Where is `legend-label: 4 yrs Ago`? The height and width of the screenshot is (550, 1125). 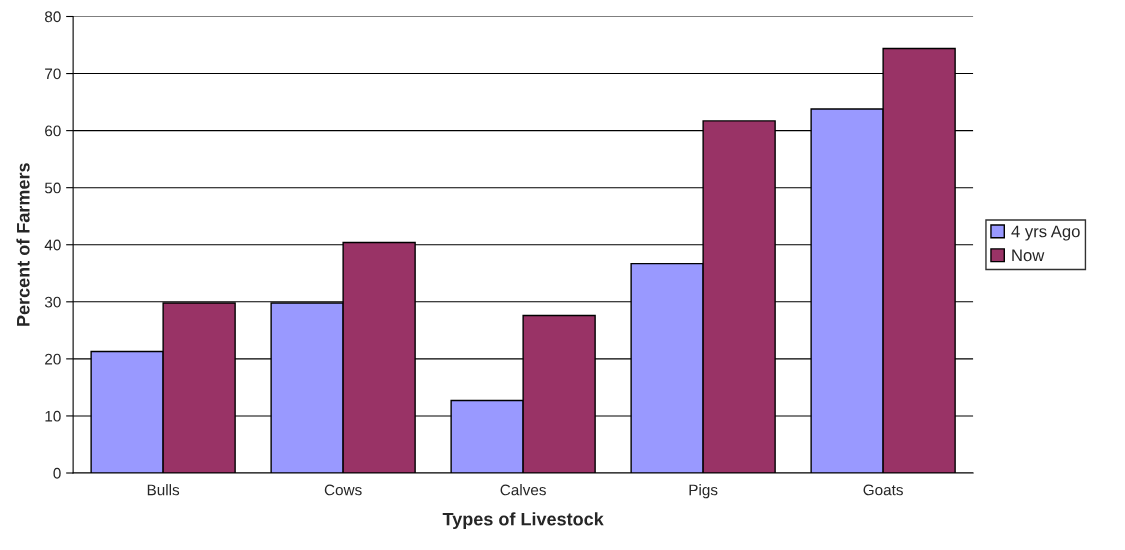 legend-label: 4 yrs Ago is located at coordinates (1045, 233).